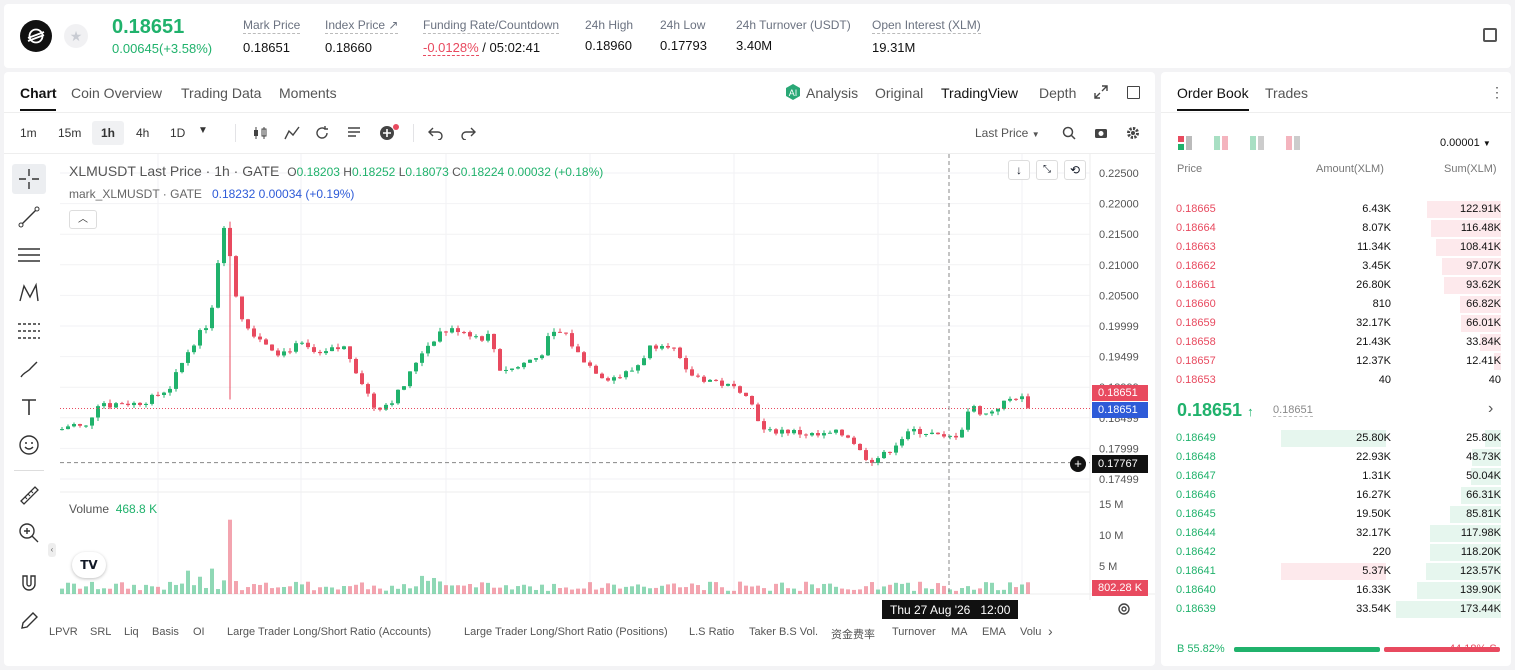 The width and height of the screenshot is (1515, 670). What do you see at coordinates (1338, 209) in the screenshot?
I see `ask-row: 0.18665 6.43K 122.91K` at bounding box center [1338, 209].